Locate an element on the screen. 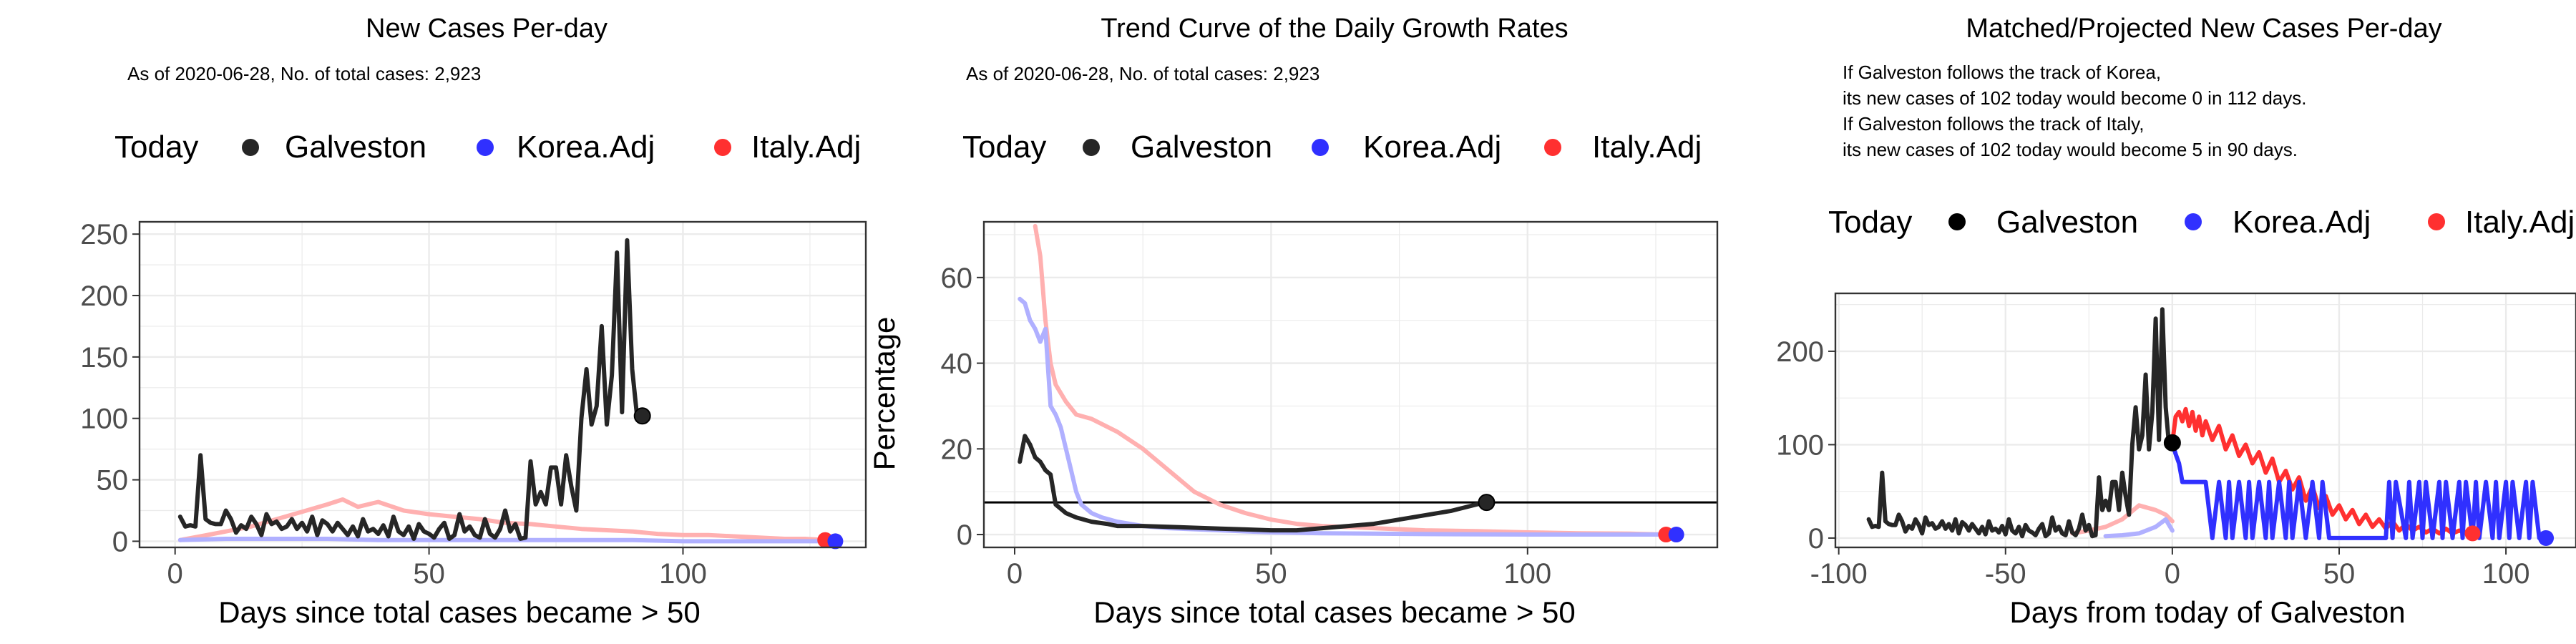 The image size is (2576, 644). y-tick-label: 50 is located at coordinates (113, 481).